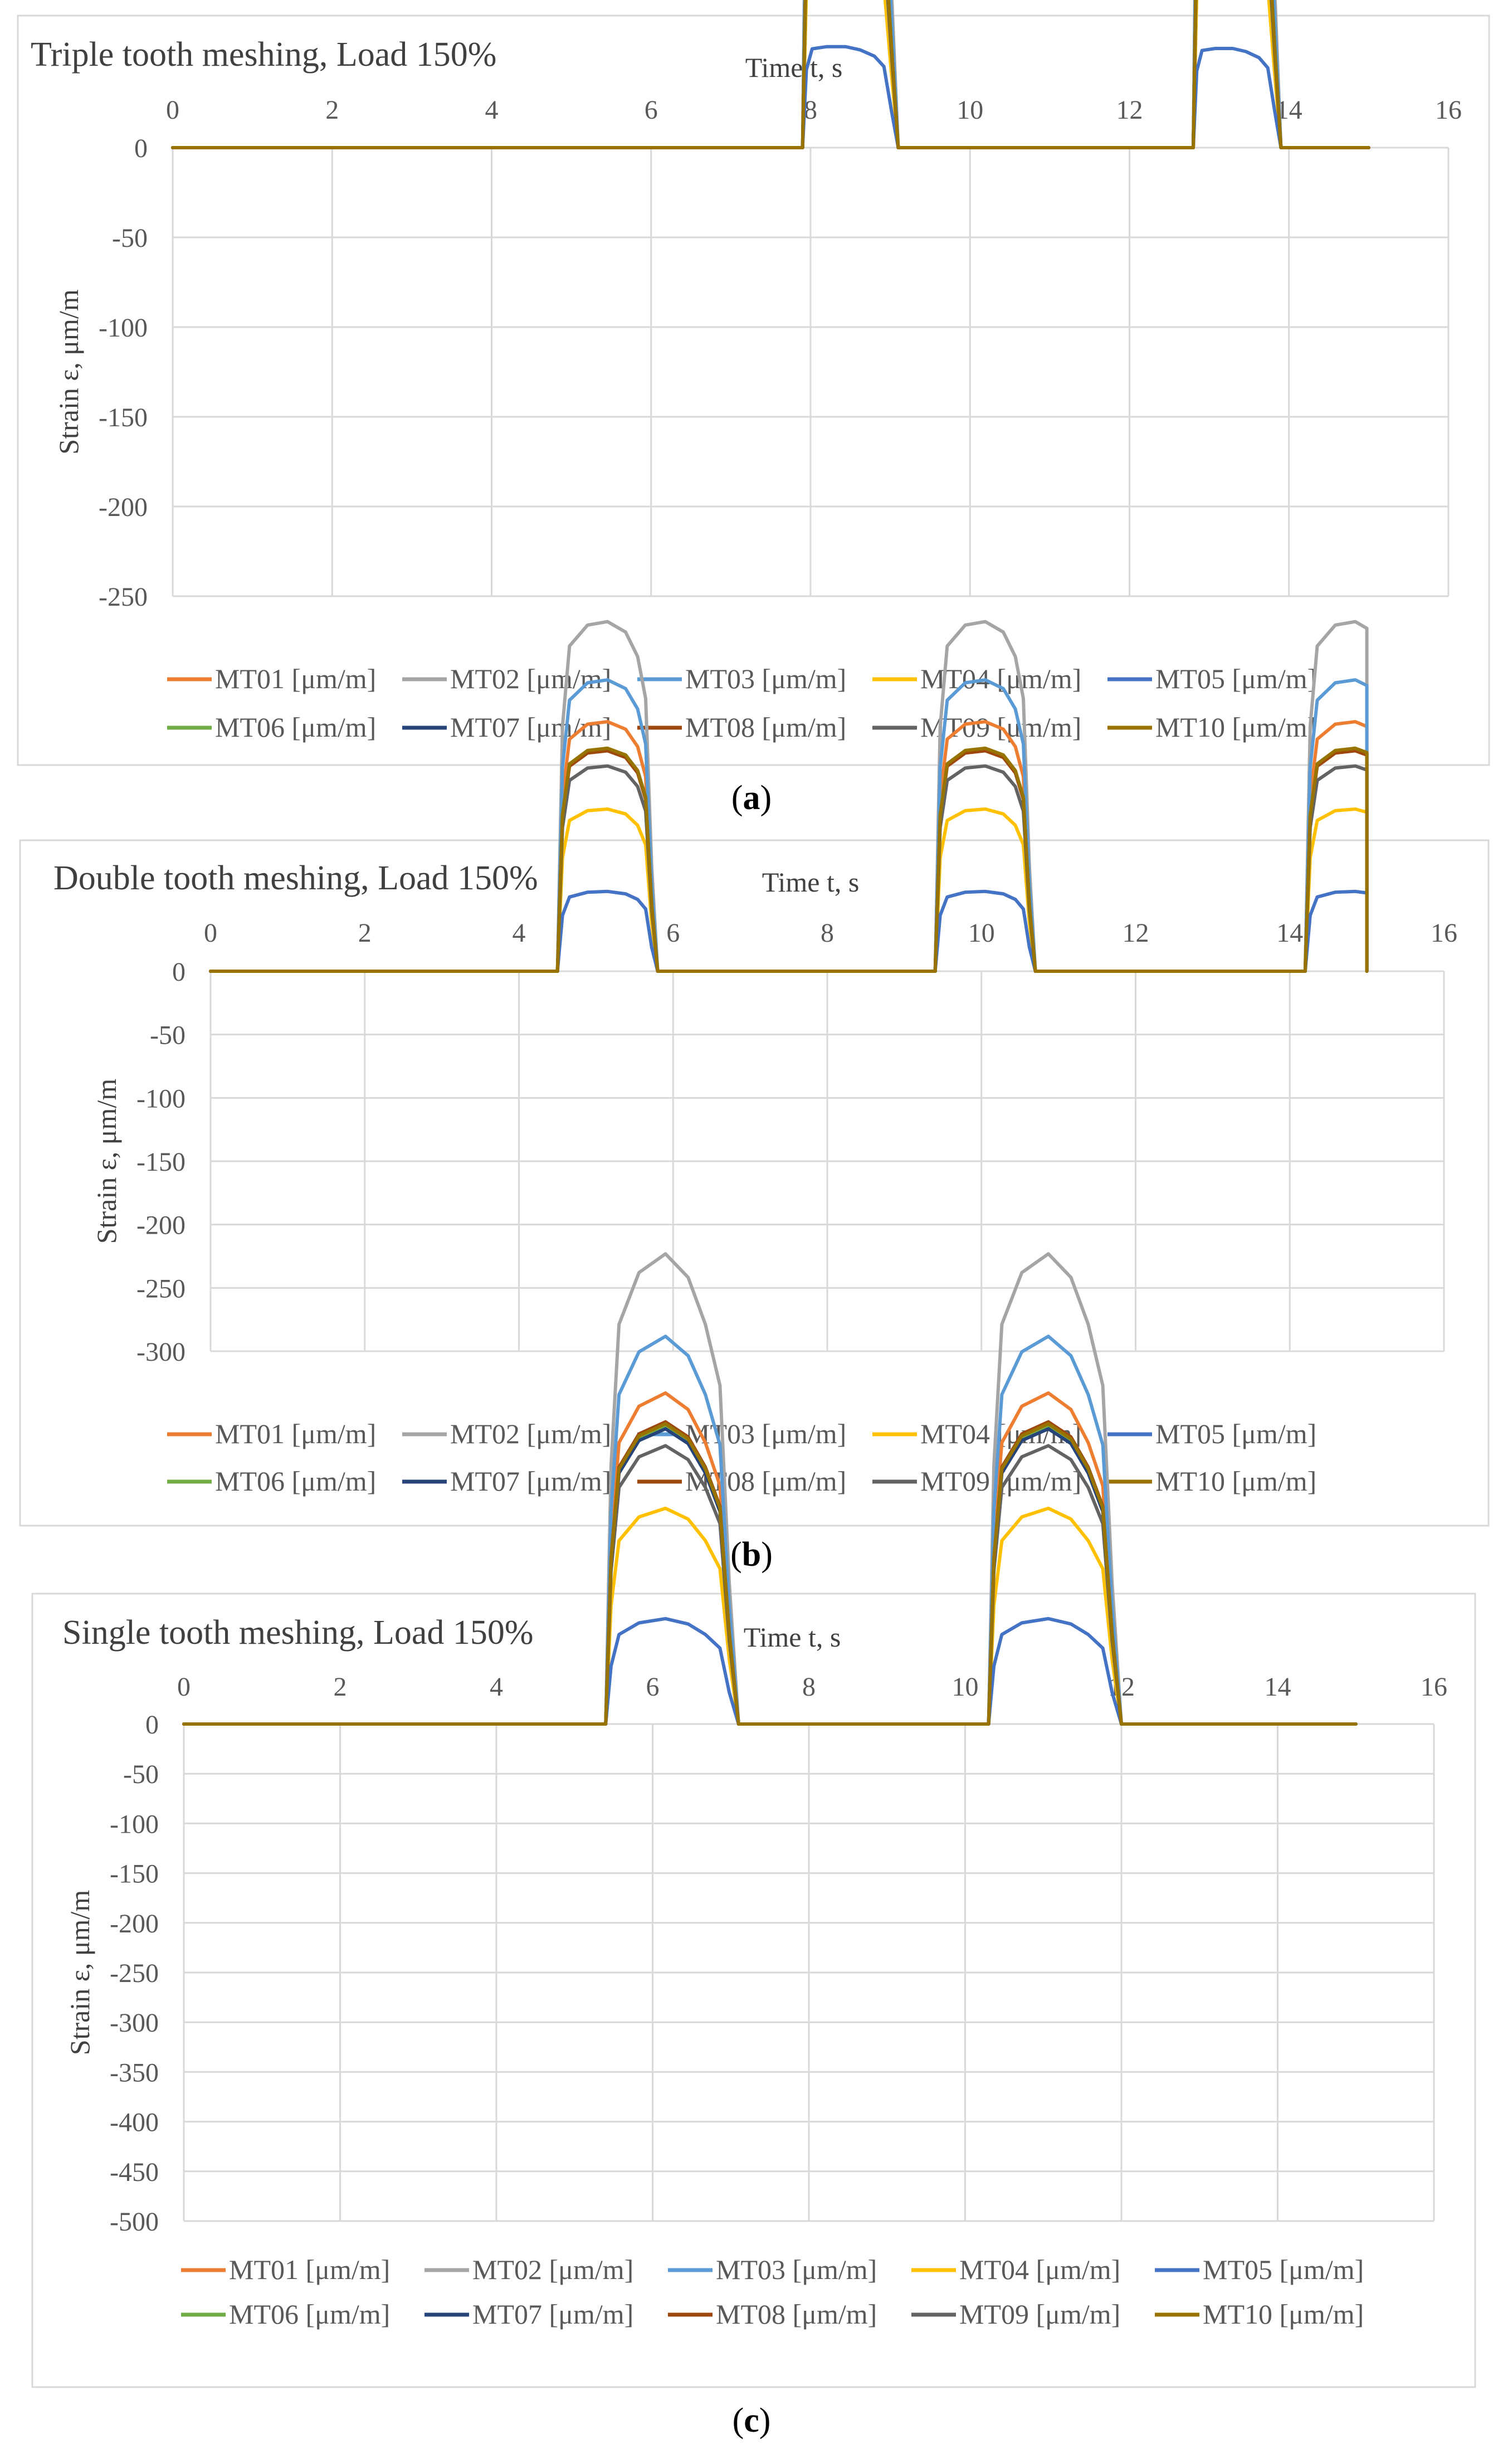 Image resolution: width=1503 pixels, height=2464 pixels. I want to click on y-tick-label: -500, so click(134, 2222).